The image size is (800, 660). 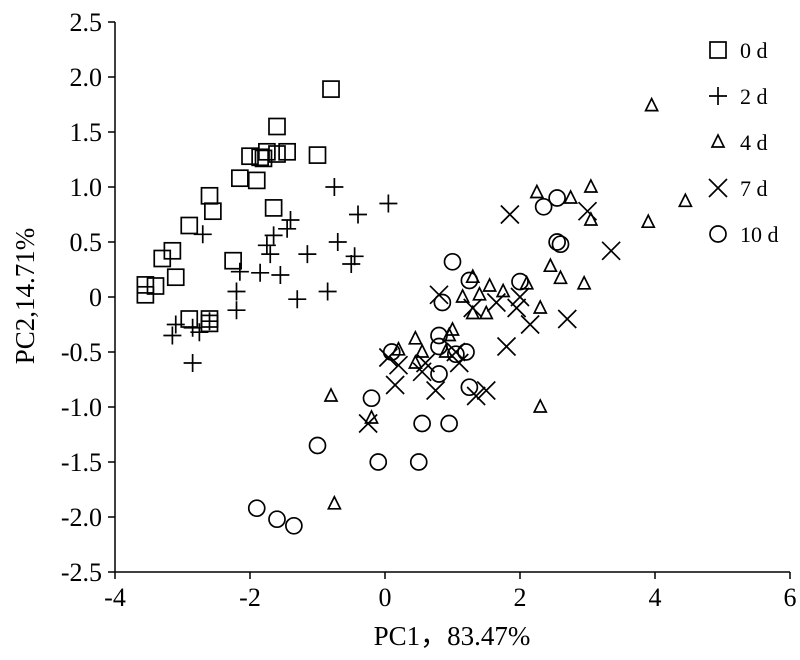 What do you see at coordinates (115, 597) in the screenshot?
I see `x-tick-label: -4` at bounding box center [115, 597].